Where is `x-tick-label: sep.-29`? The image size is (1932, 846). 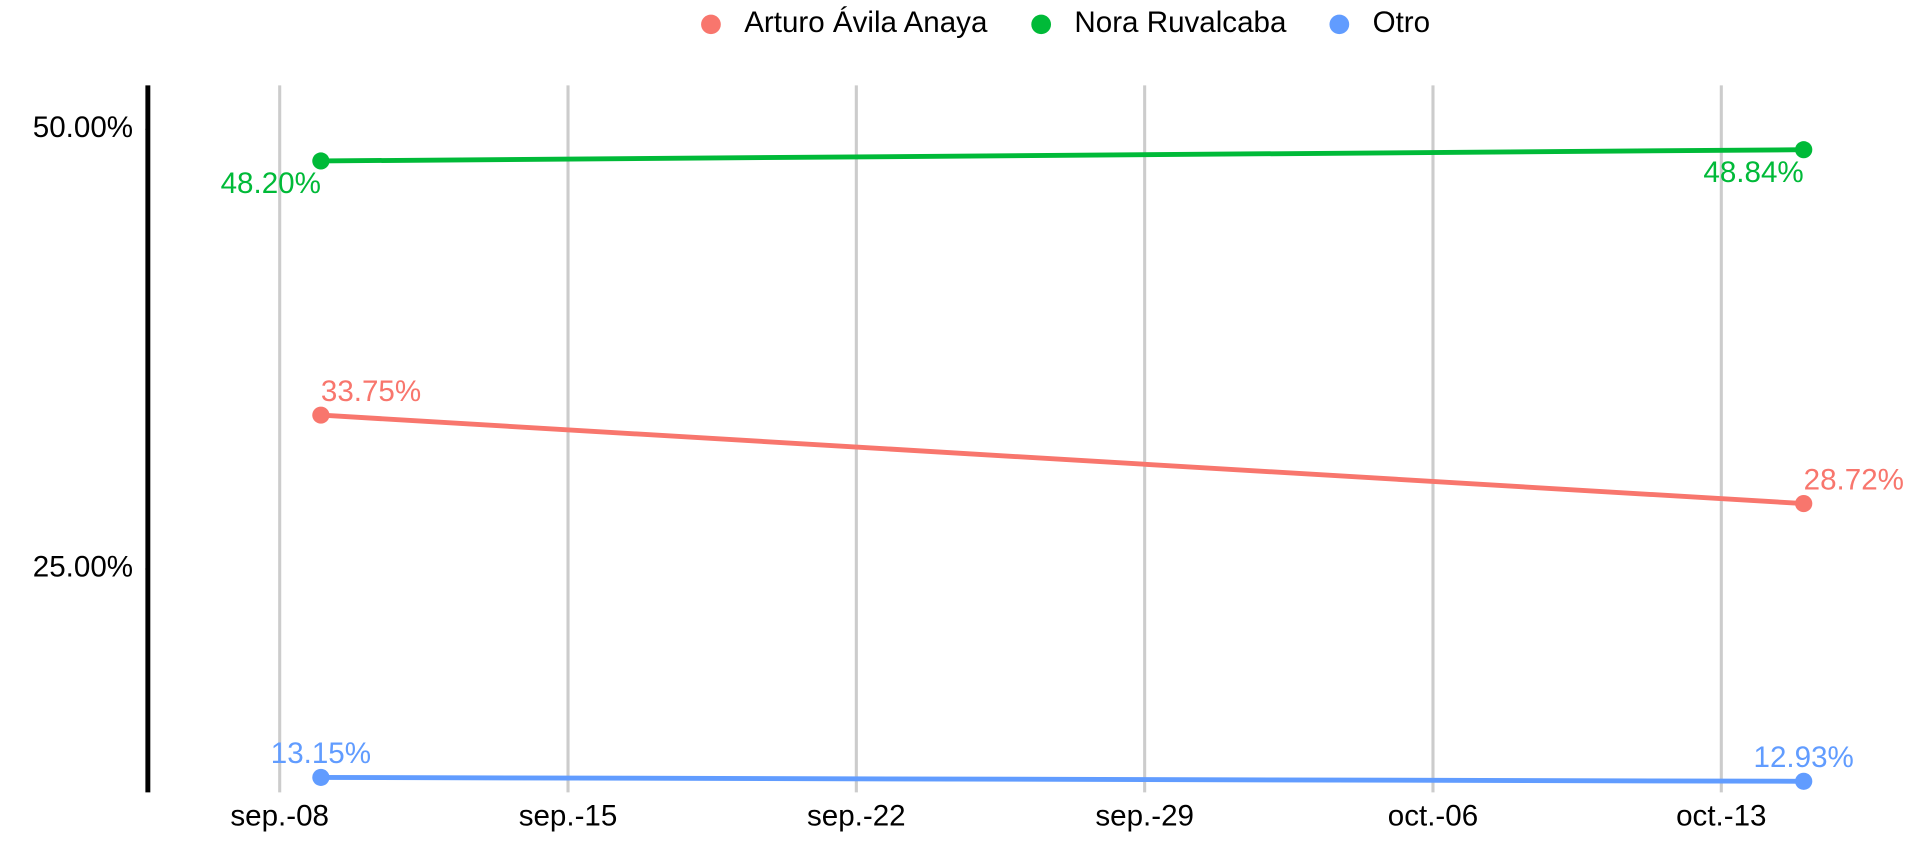 x-tick-label: sep.-29 is located at coordinates (1144, 816).